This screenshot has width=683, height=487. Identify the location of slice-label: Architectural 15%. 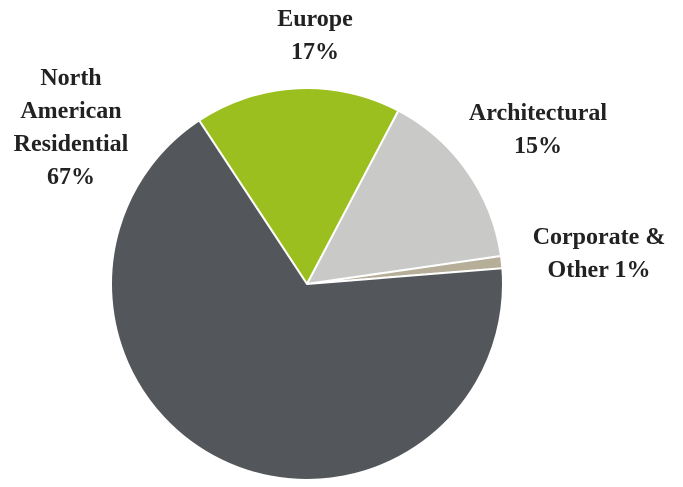
(538, 130).